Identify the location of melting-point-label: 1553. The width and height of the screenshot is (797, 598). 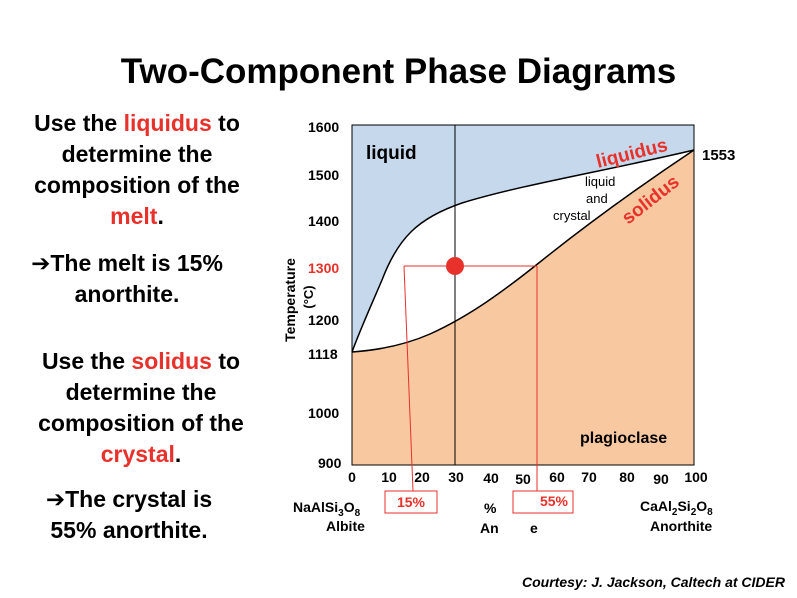
(718, 155).